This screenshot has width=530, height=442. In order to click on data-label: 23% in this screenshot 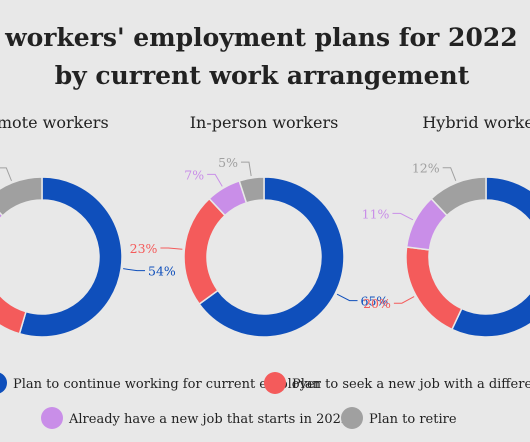, I will do `click(144, 248)`.